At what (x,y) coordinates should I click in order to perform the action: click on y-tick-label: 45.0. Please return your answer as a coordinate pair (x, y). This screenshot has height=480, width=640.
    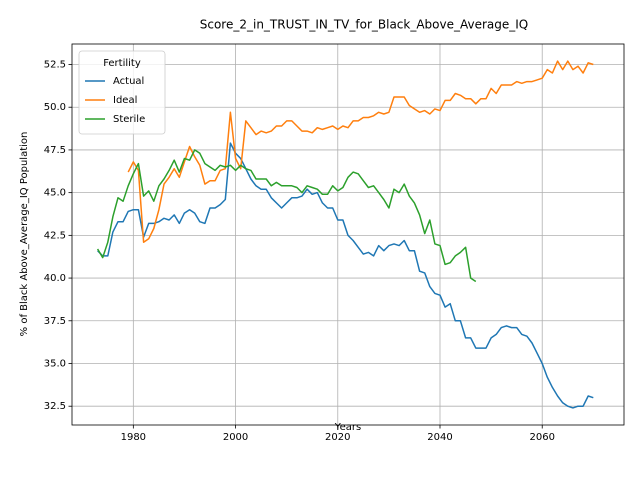
    Looking at the image, I should click on (55, 193).